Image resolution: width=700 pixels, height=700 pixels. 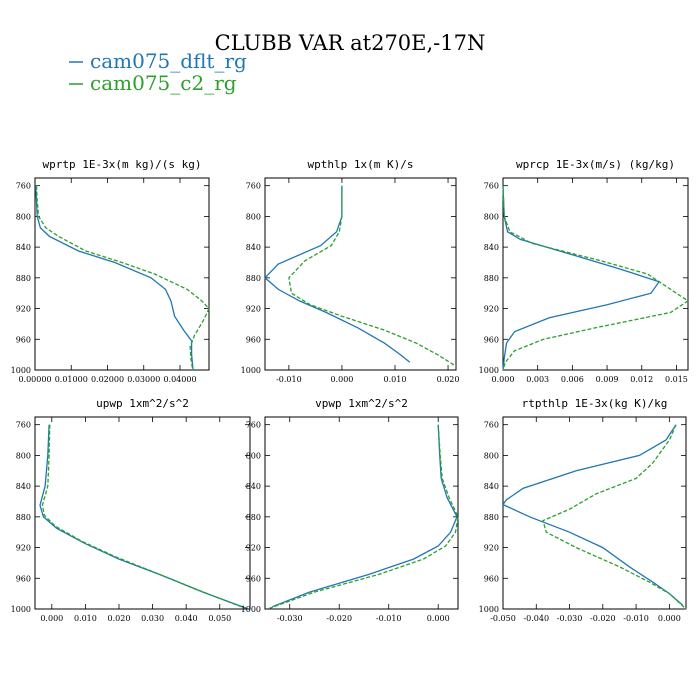 What do you see at coordinates (186, 618) in the screenshot?
I see `x-tick-label: 0.040` at bounding box center [186, 618].